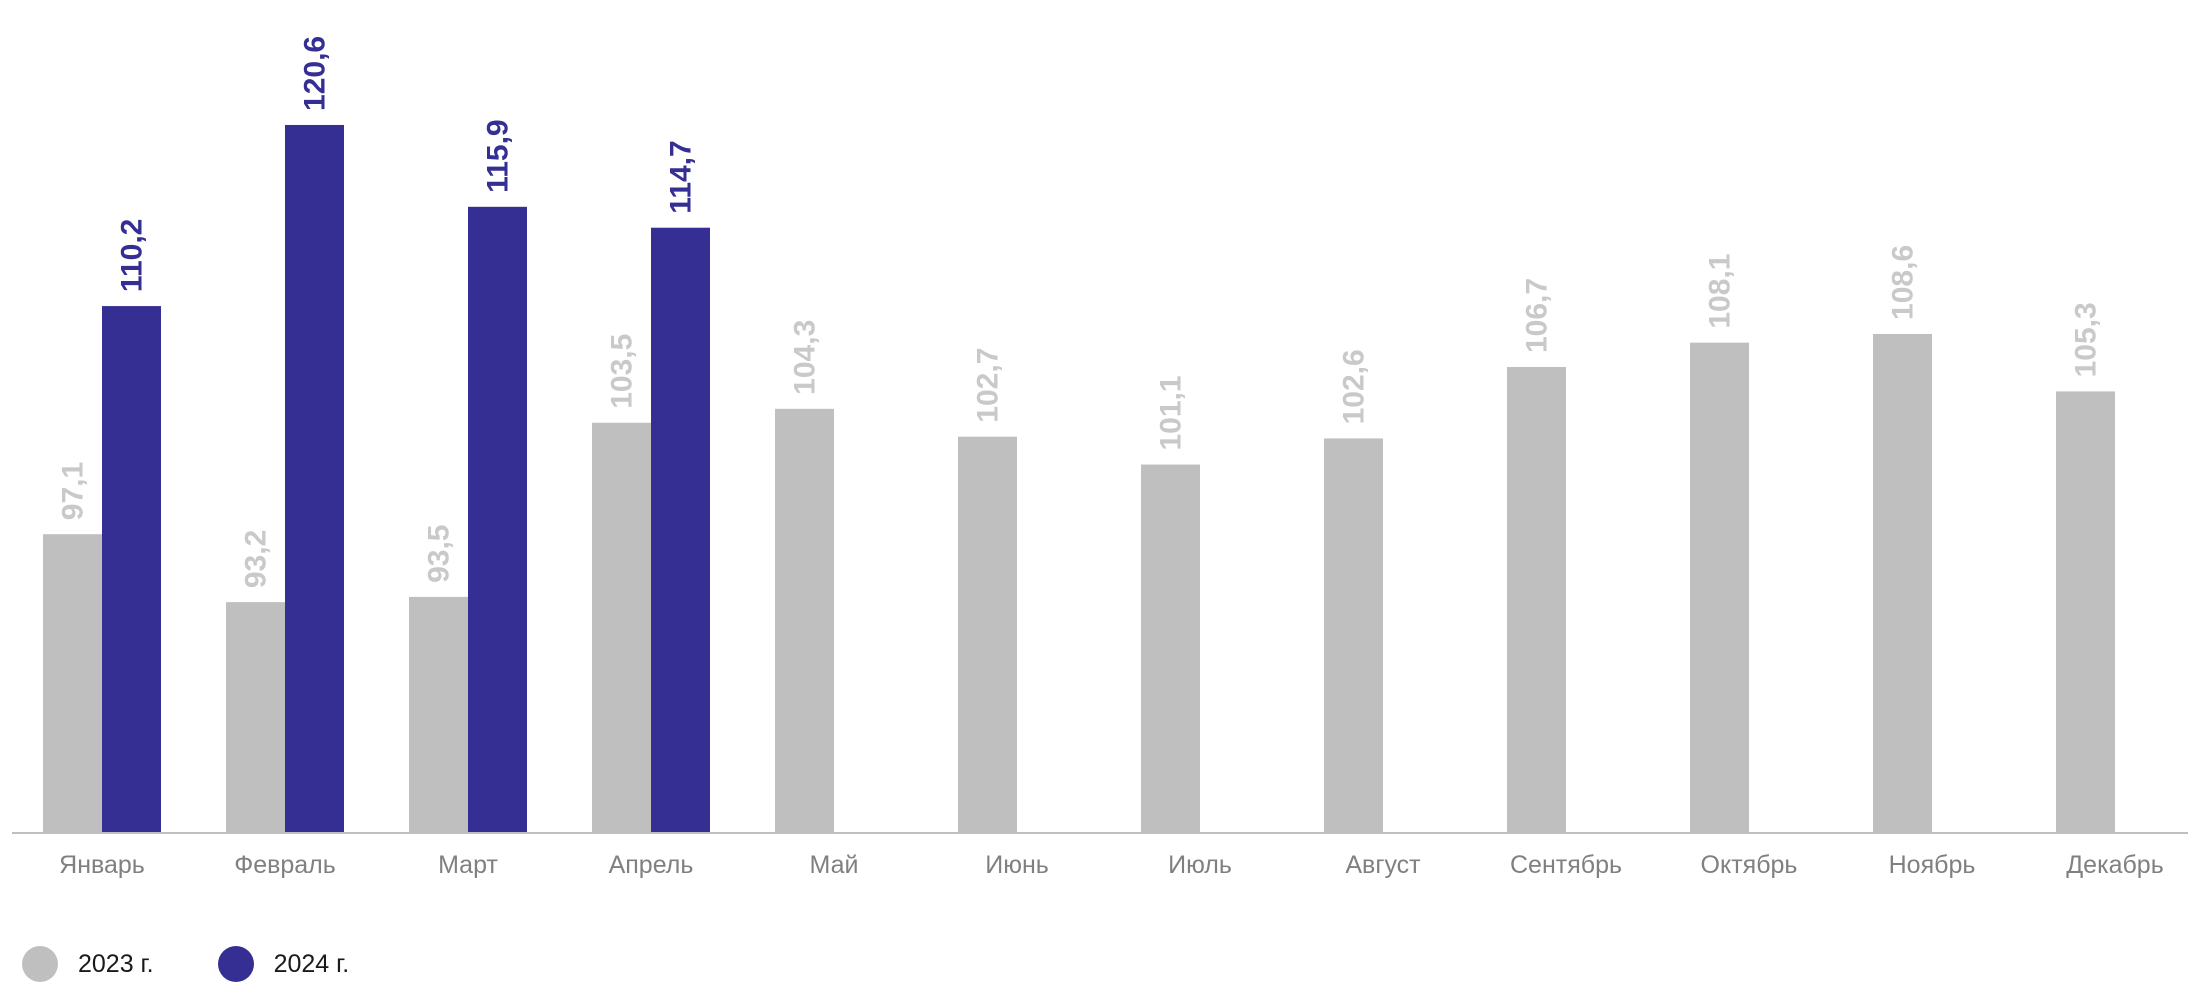 The image size is (2188, 983). What do you see at coordinates (988, 385) in the screenshot?
I see `data-label-2023-6: 102,7` at bounding box center [988, 385].